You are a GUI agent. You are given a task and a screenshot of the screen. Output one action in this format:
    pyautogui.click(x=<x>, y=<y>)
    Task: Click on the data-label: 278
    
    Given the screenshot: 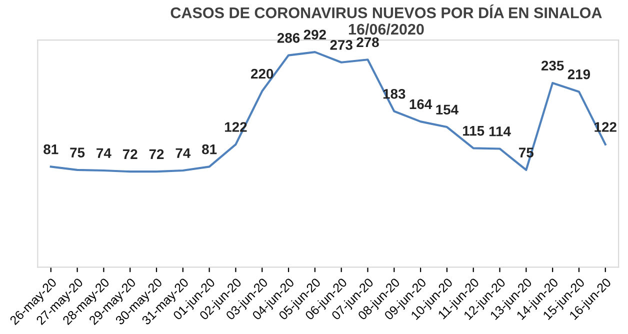 What is the action you would take?
    pyautogui.click(x=367, y=42)
    